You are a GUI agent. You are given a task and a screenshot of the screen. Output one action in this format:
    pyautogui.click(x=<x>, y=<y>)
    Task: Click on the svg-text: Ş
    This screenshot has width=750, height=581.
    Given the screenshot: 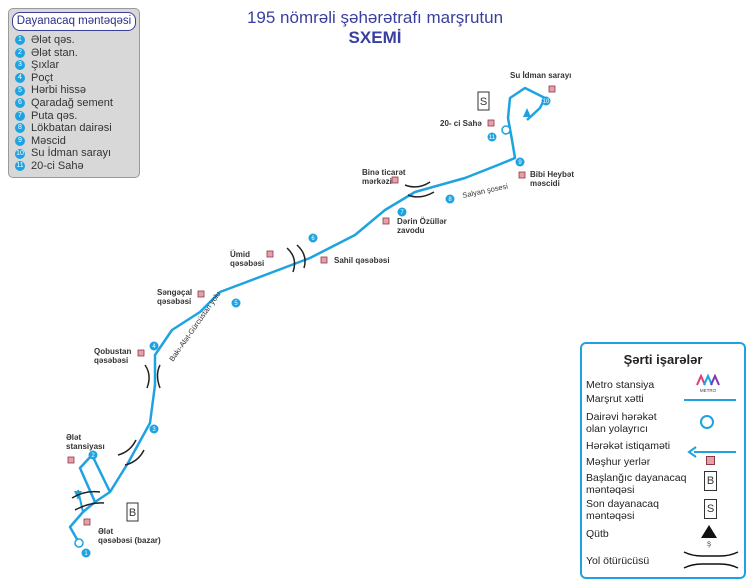 What is the action you would take?
    pyautogui.click(x=709, y=545)
    